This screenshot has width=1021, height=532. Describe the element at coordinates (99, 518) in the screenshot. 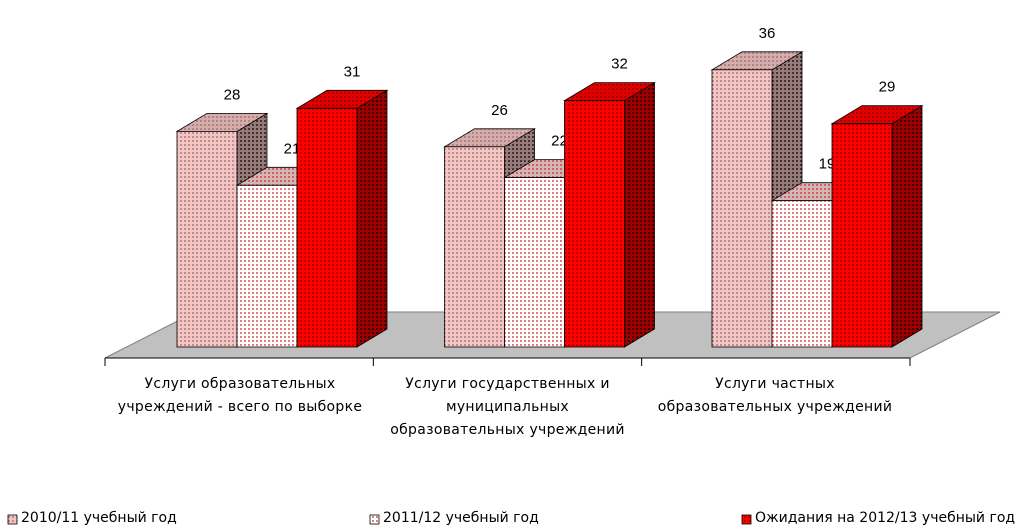

I see `legend-label: 2010/11 учебный год` at that location.